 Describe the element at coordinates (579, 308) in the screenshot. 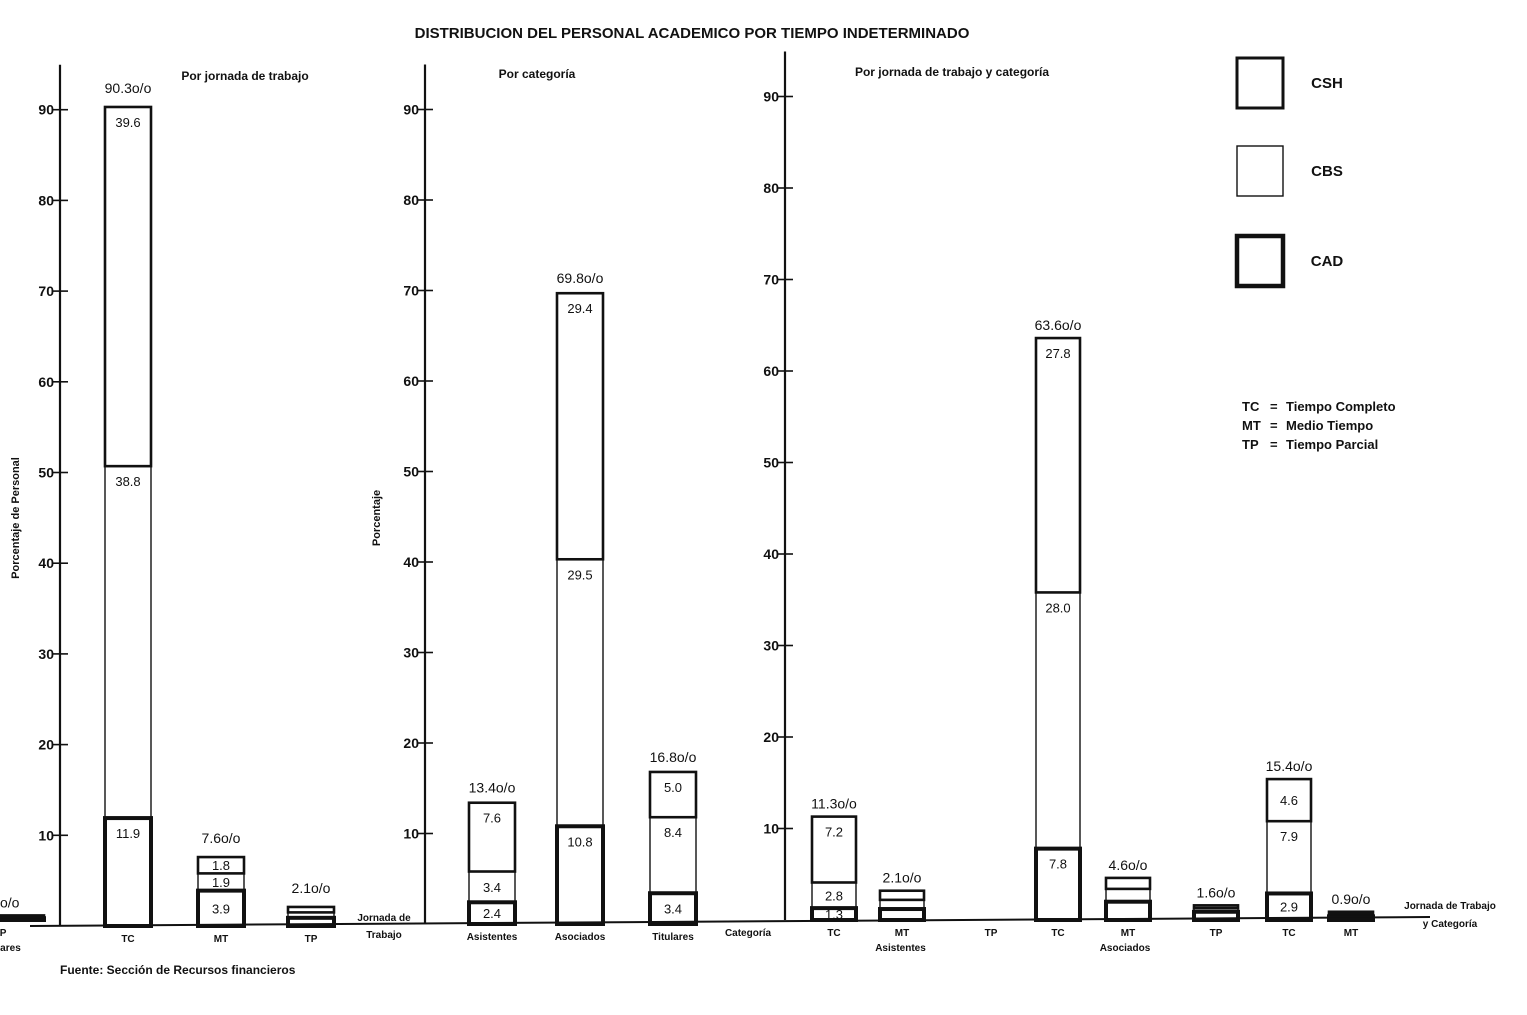

I see `segment-value-label: 29.4` at that location.